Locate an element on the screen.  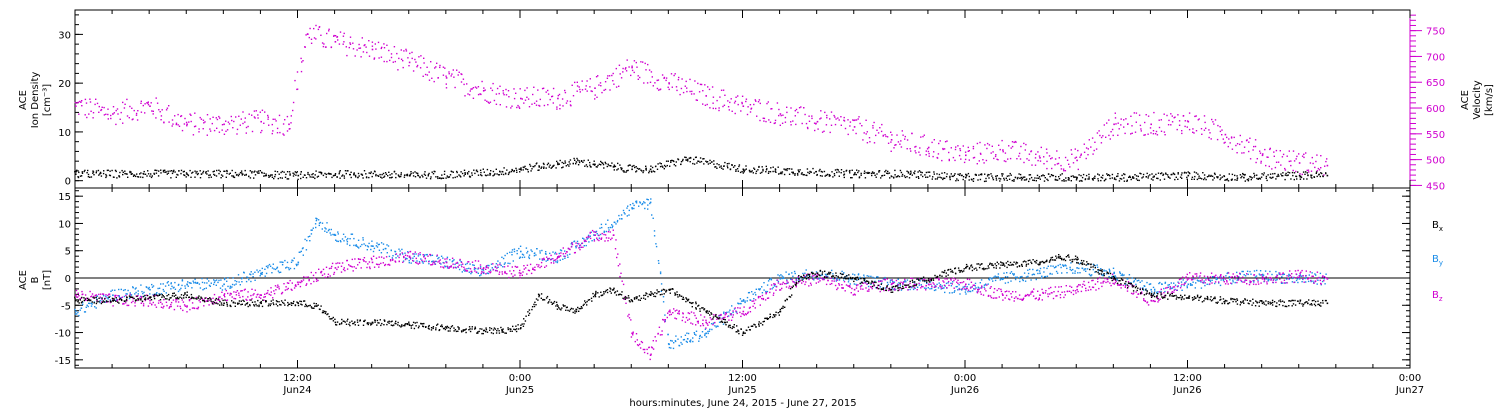
top-right-tick-label: 650 is located at coordinates (1435, 83).